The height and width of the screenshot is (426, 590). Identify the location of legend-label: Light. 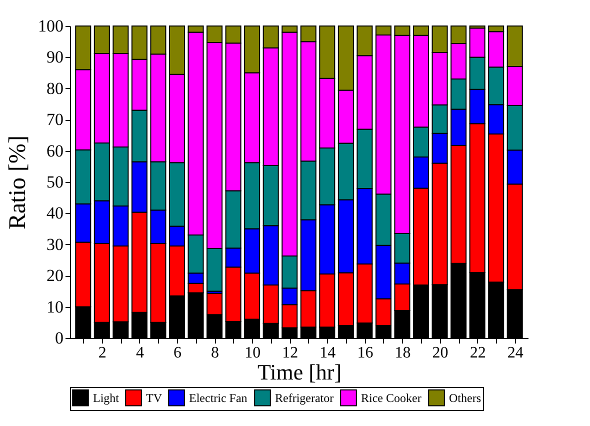
(106, 397).